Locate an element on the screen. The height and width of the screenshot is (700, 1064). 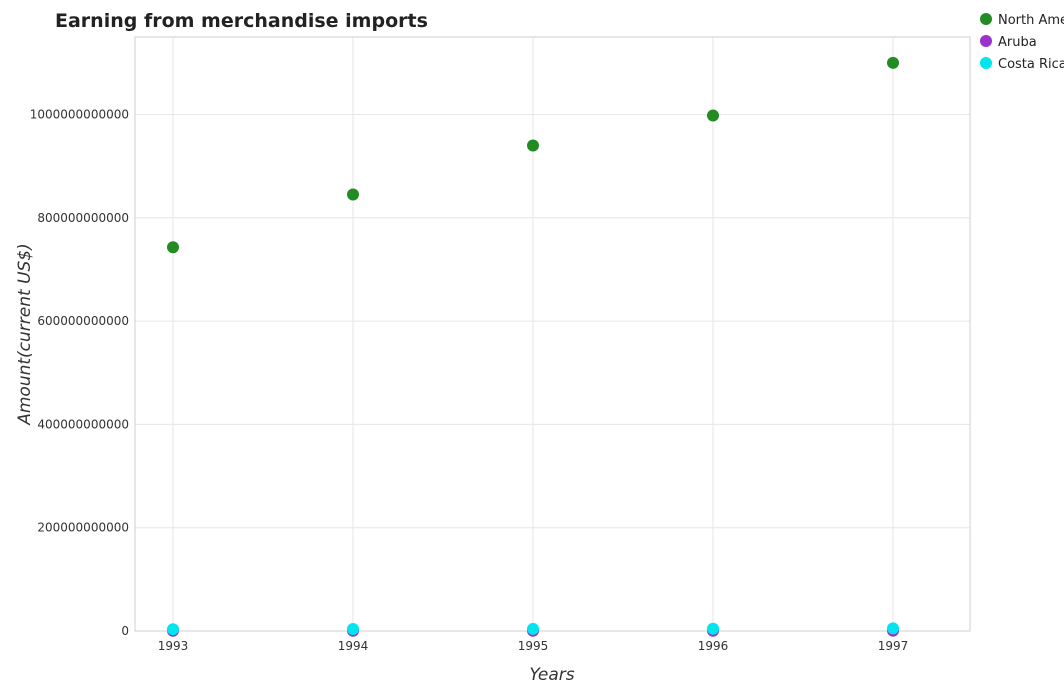
x-tick-label: 1996 is located at coordinates (713, 646).